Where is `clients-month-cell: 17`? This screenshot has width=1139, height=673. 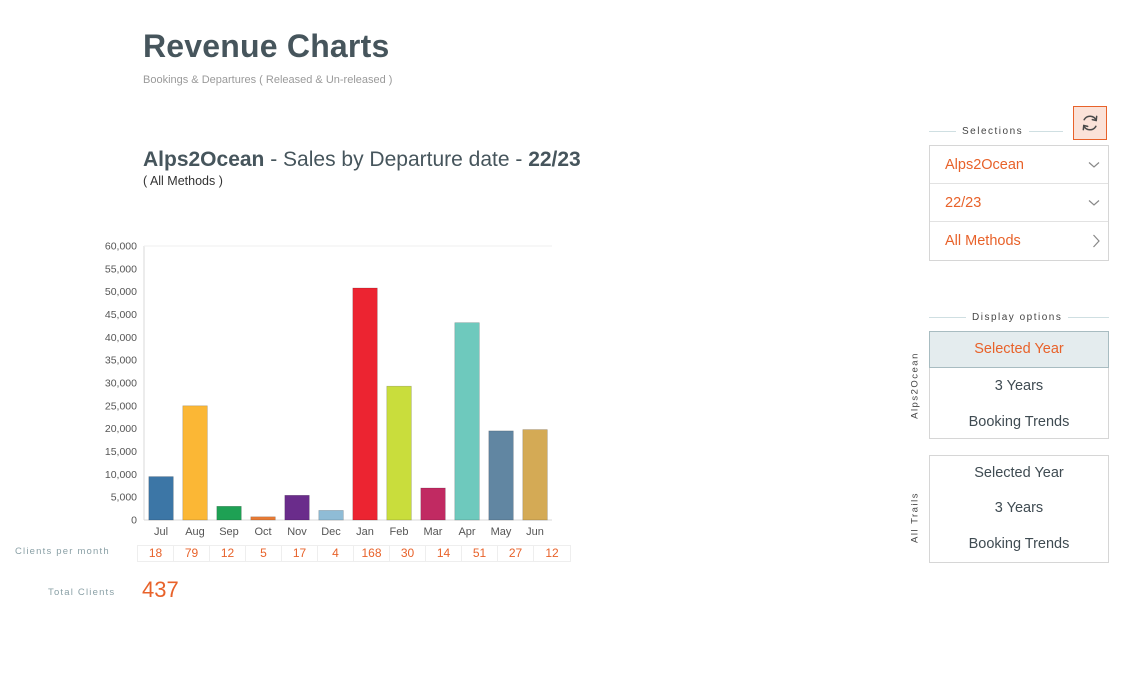 clients-month-cell: 17 is located at coordinates (300, 553).